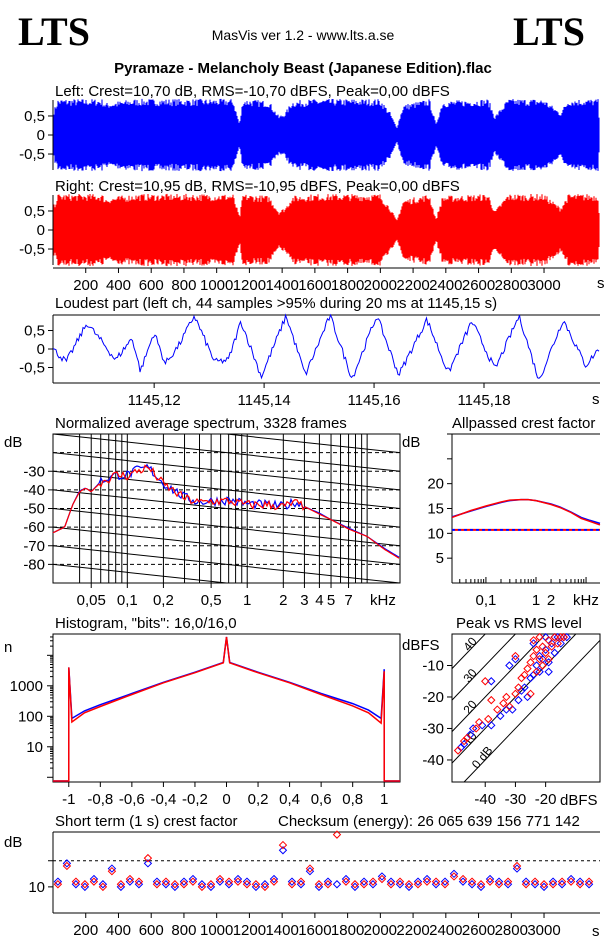  Describe the element at coordinates (596, 931) in the screenshot. I see `short-term-x-unit: s` at that location.